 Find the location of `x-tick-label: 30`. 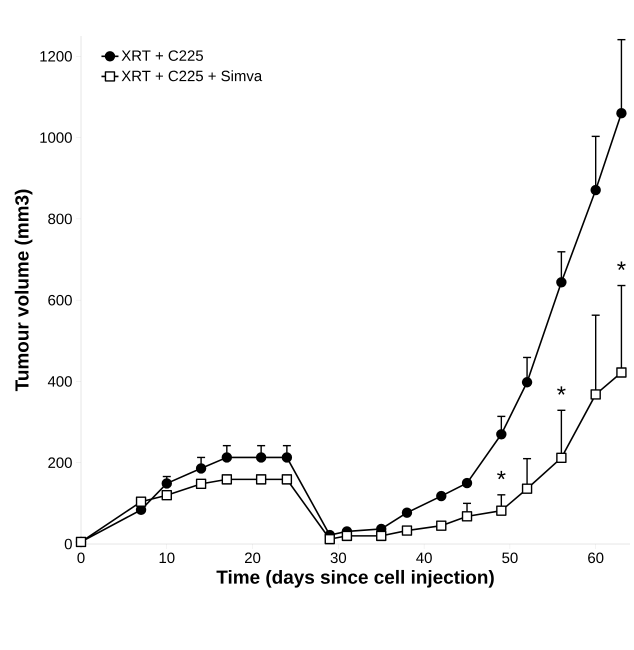

x-tick-label: 30 is located at coordinates (338, 558).